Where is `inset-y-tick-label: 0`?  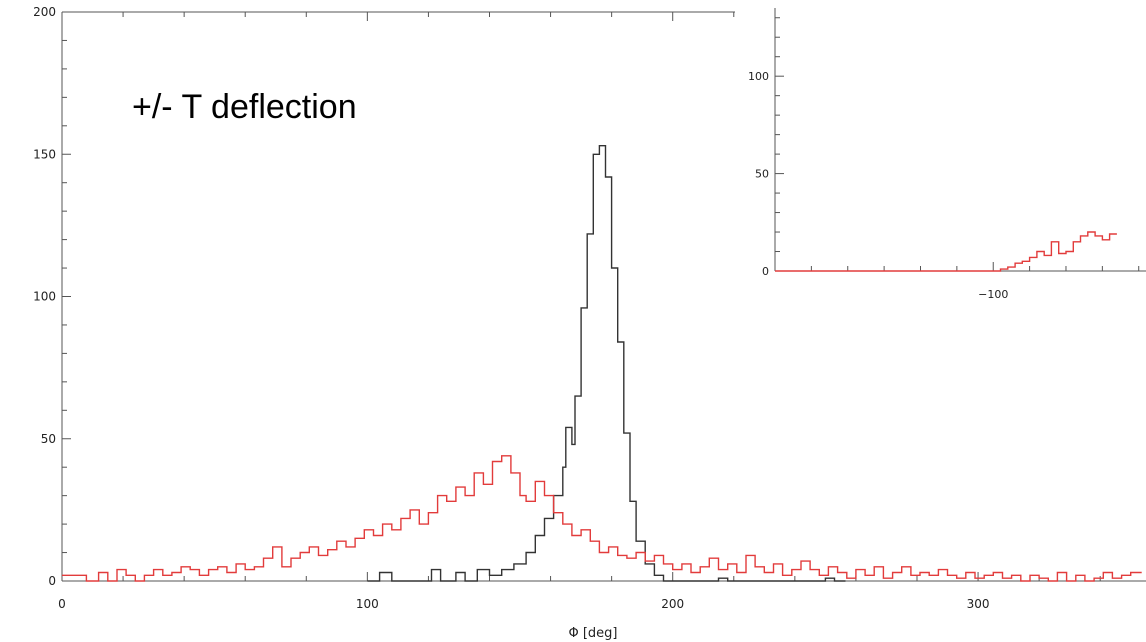
inset-y-tick-label: 0 is located at coordinates (765, 271).